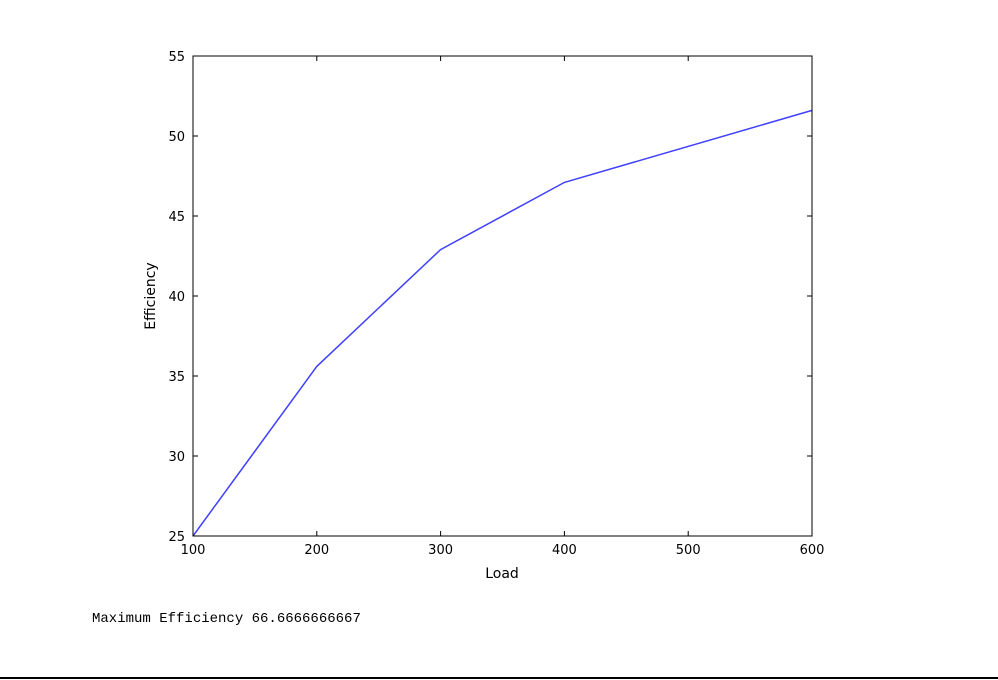  What do you see at coordinates (564, 550) in the screenshot?
I see `x-tick-label: 400` at bounding box center [564, 550].